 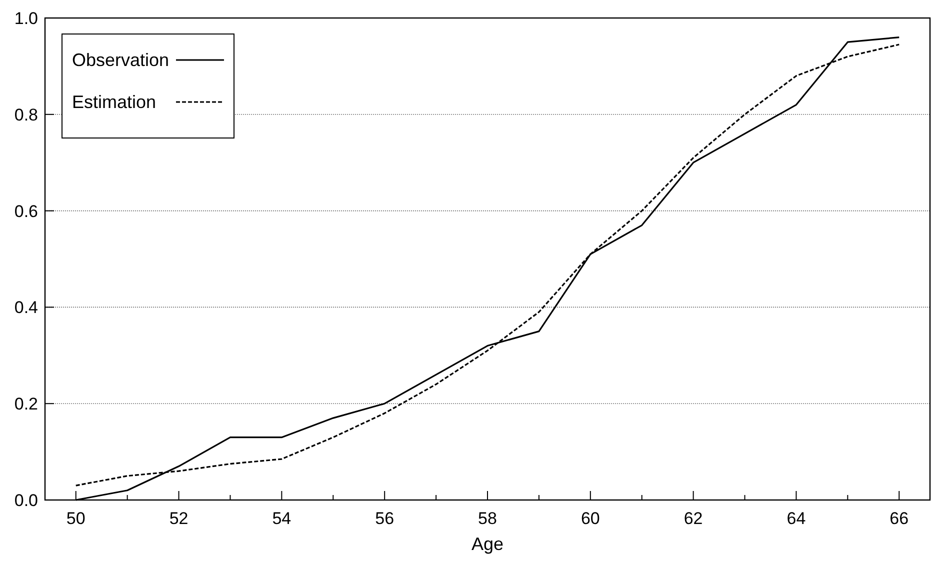 I want to click on x-tick-label: 58, so click(x=487, y=518).